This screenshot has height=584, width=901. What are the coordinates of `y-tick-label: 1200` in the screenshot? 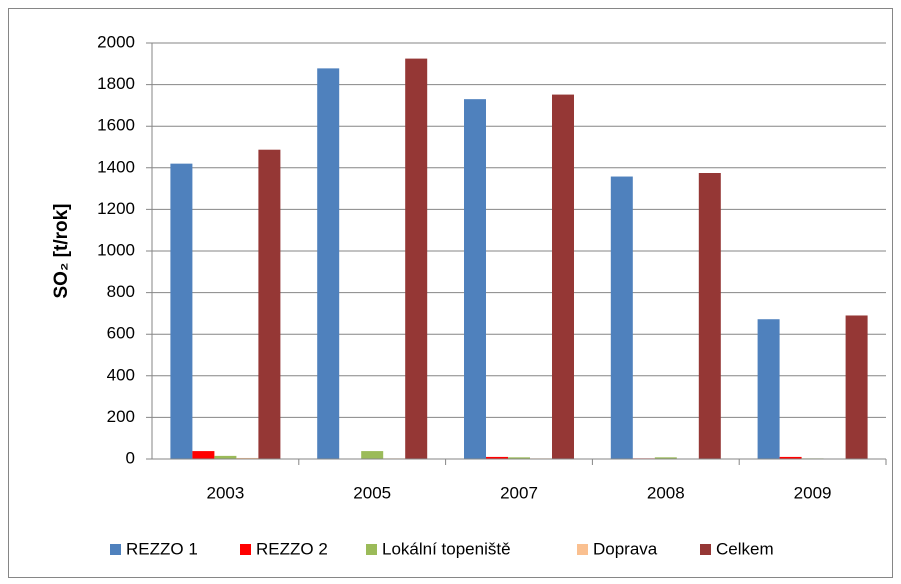 It's located at (116, 208).